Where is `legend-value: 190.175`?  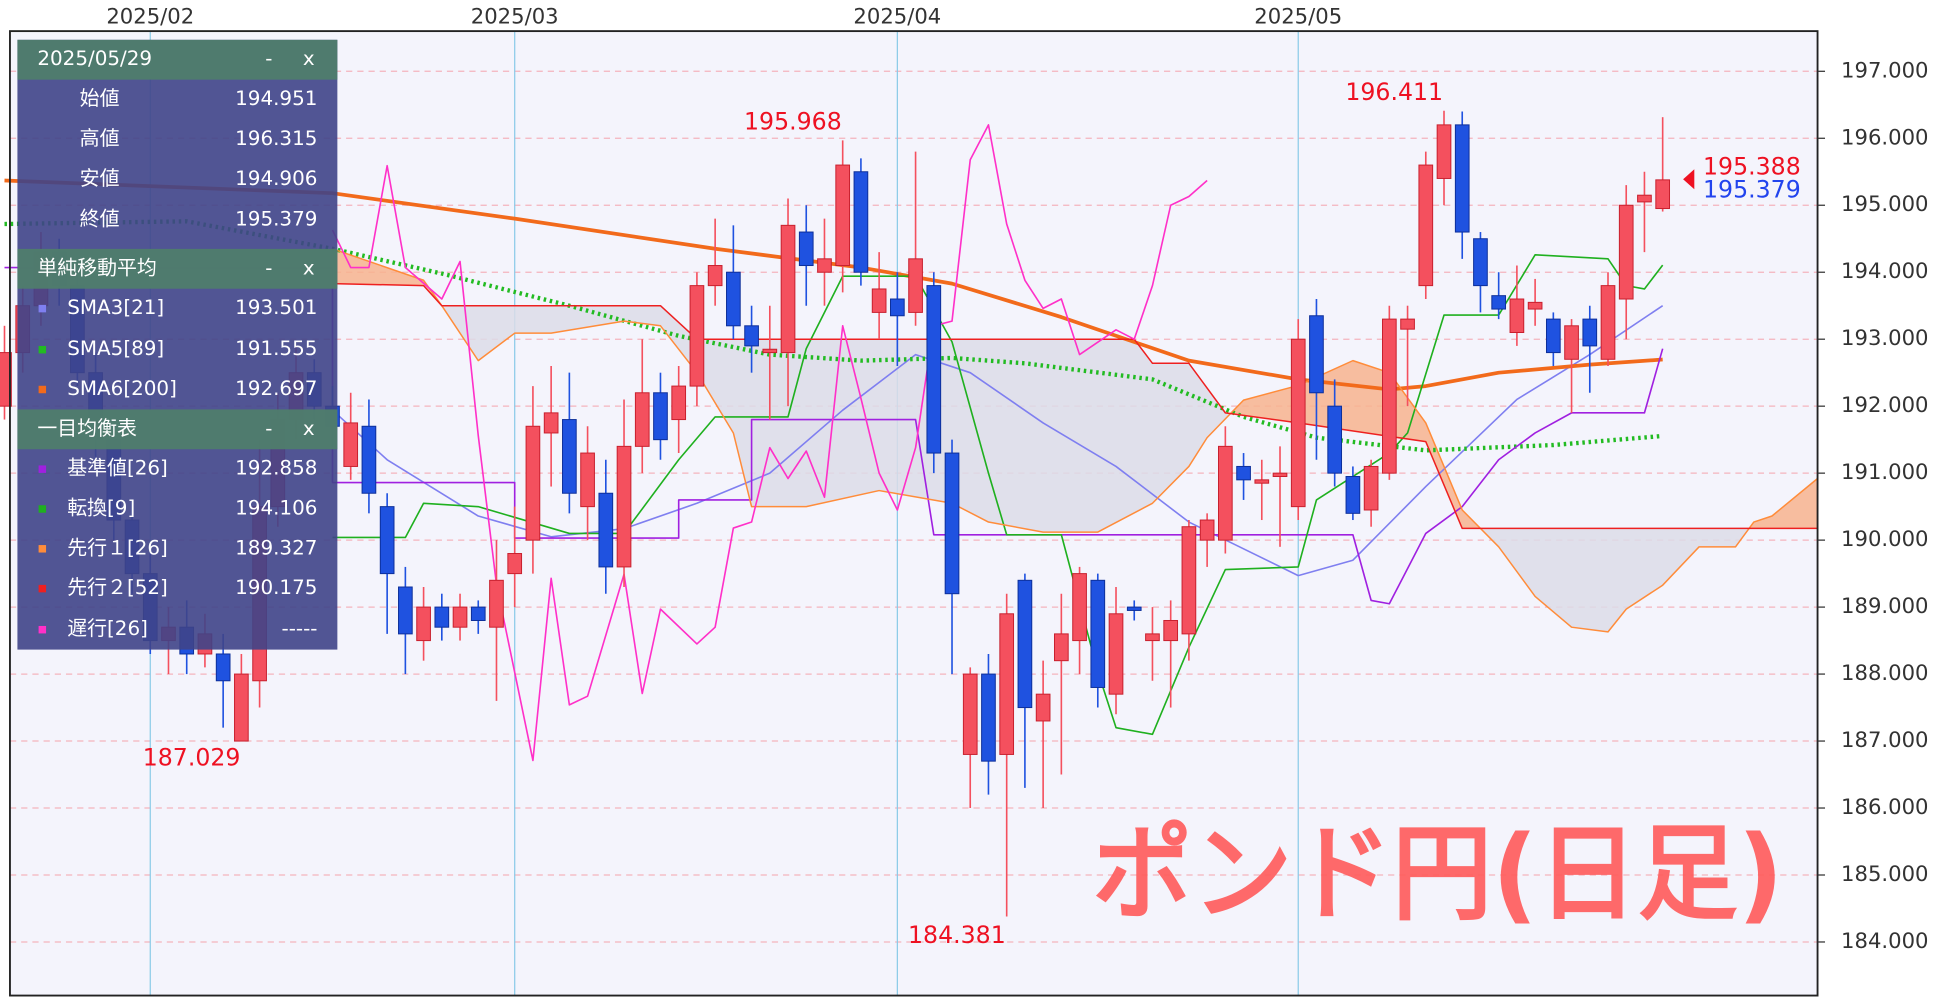
legend-value: 190.175 is located at coordinates (276, 587).